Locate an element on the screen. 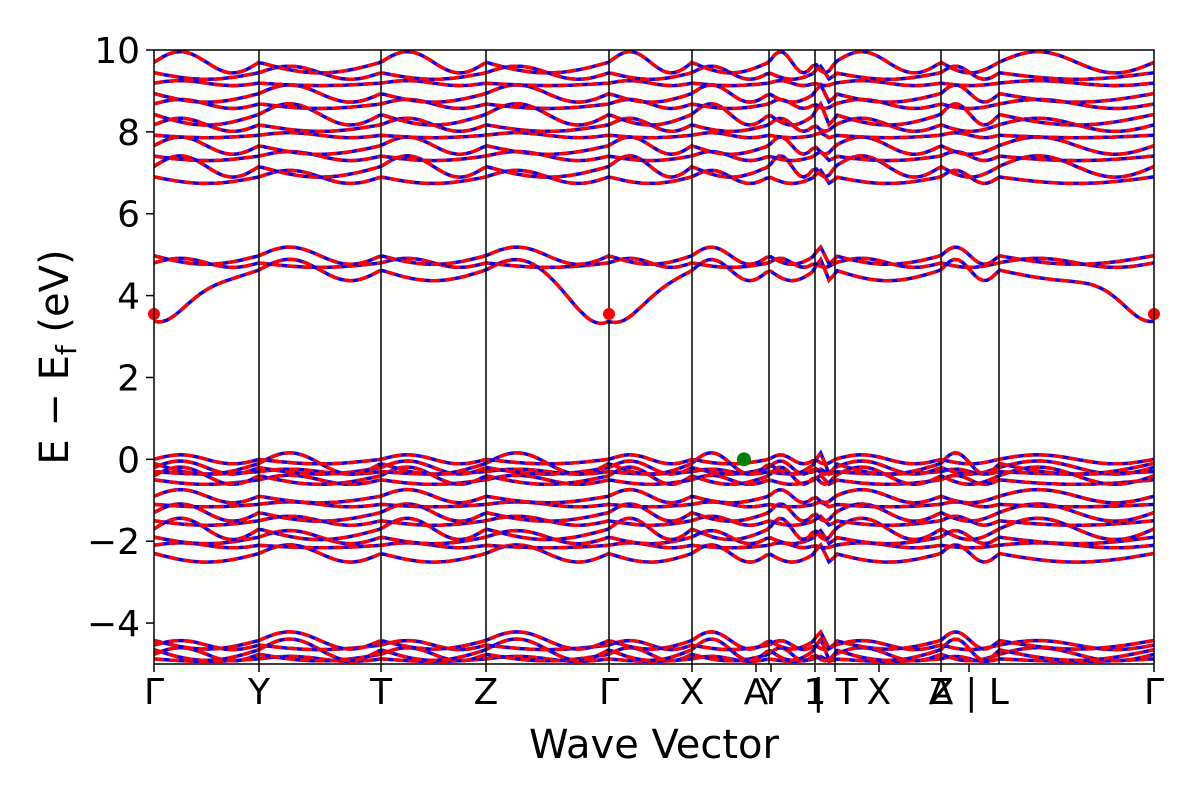 Image resolution: width=1200 pixels, height=800 pixels. y-axis-label: E − Ef (eV) is located at coordinates (57, 356).